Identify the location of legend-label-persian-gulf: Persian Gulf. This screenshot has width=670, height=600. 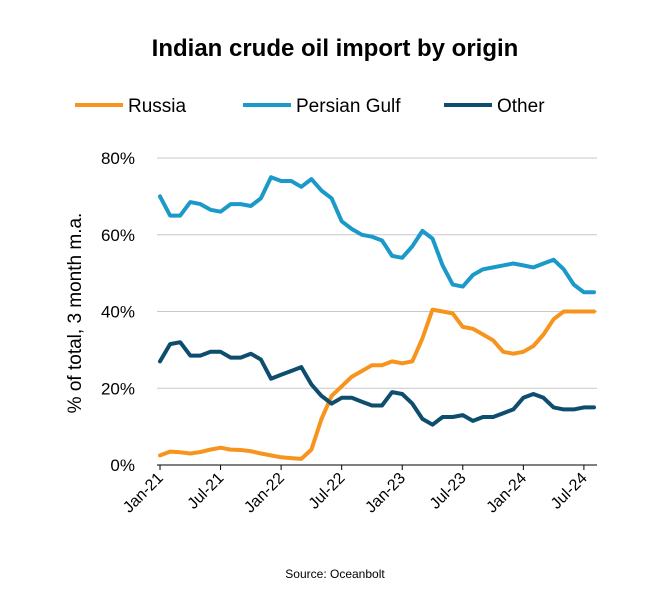
(348, 106).